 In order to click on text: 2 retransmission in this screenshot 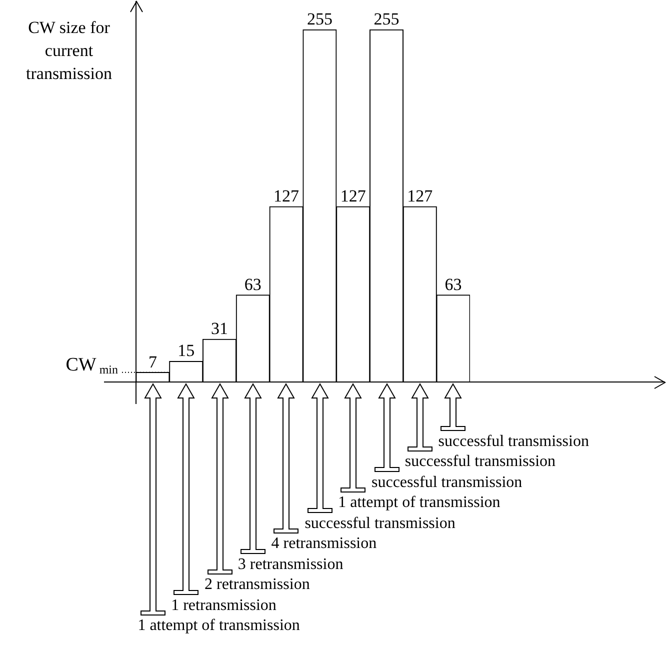, I will do `click(257, 585)`.